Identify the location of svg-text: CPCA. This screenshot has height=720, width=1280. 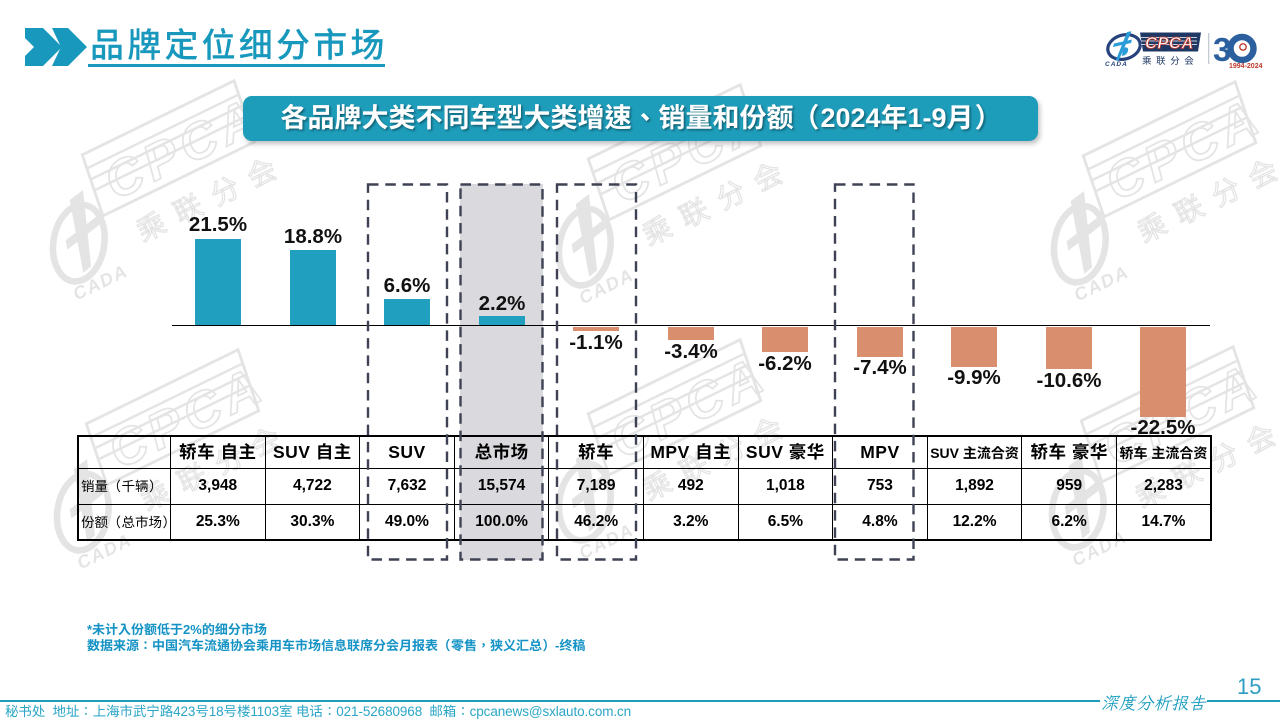
(1169, 44).